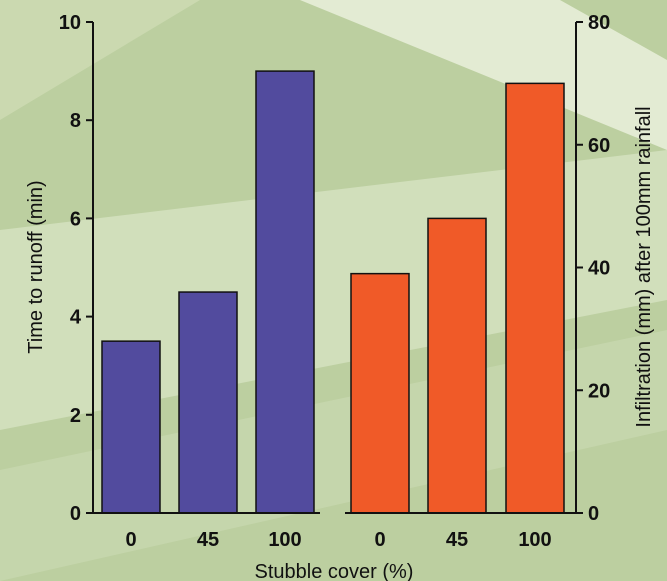  Describe the element at coordinates (593, 514) in the screenshot. I see `right-y-tick-label: 0` at that location.